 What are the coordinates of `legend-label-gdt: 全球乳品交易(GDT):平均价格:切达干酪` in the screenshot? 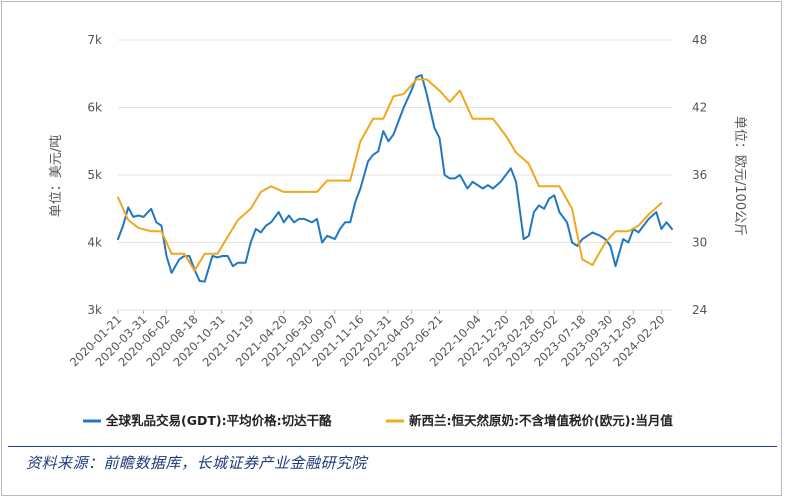 It's located at (218, 420).